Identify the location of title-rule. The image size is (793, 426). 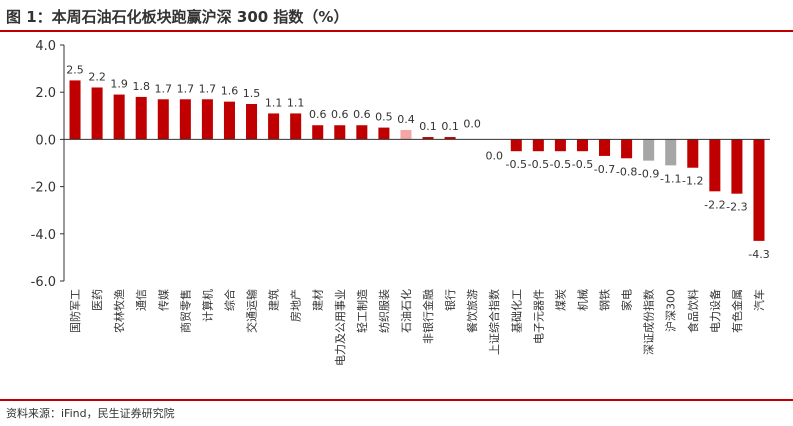
(396, 31).